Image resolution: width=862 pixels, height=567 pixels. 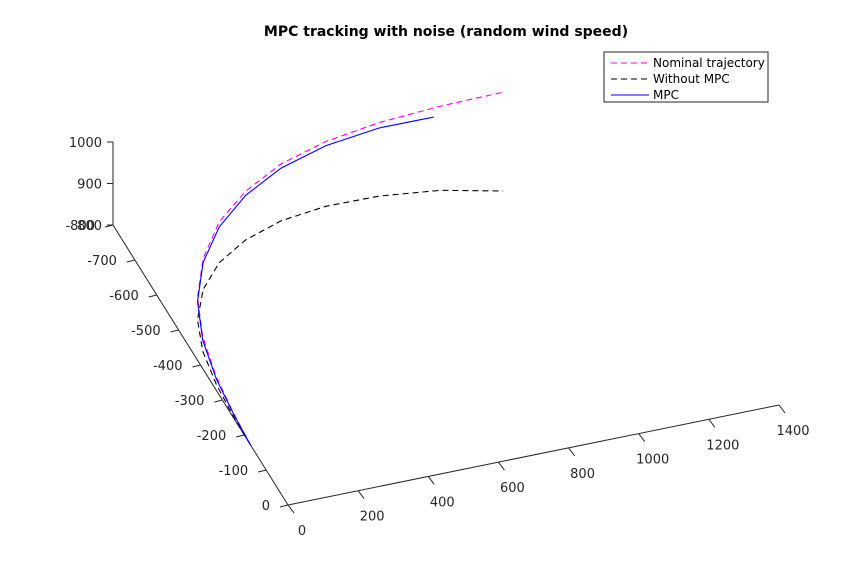 I want to click on x-tick-label: 1200, so click(x=722, y=445).